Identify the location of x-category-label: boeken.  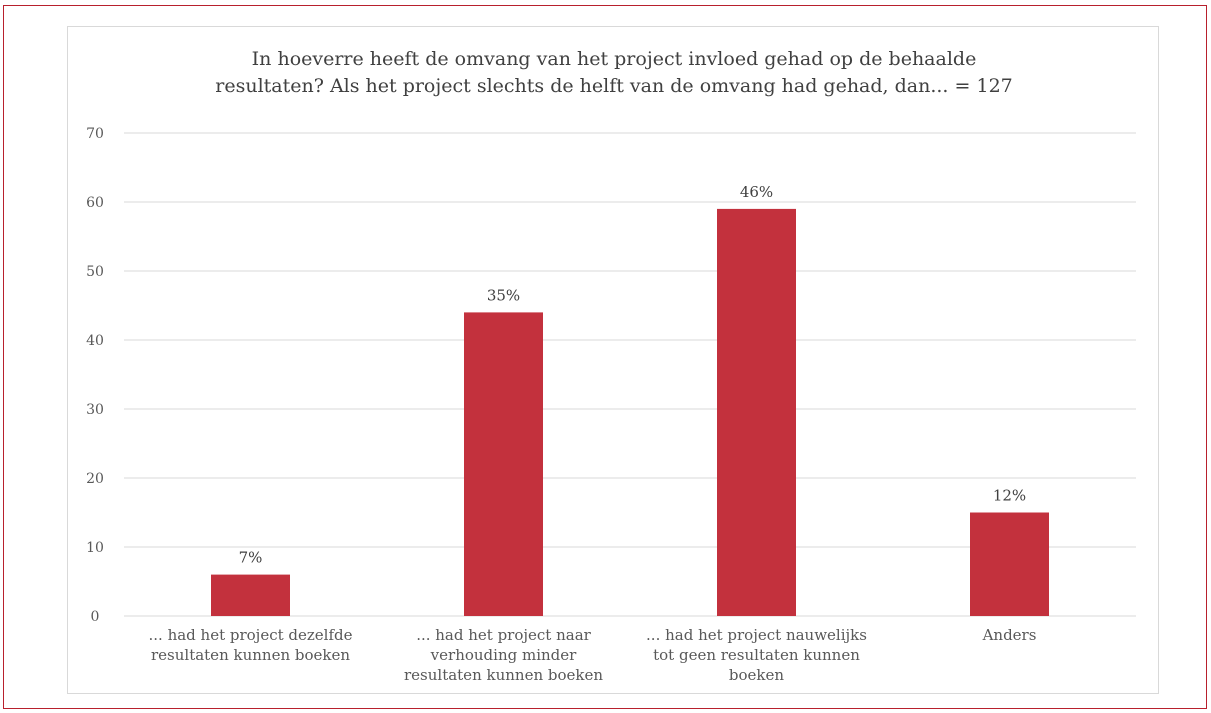
(756, 675).